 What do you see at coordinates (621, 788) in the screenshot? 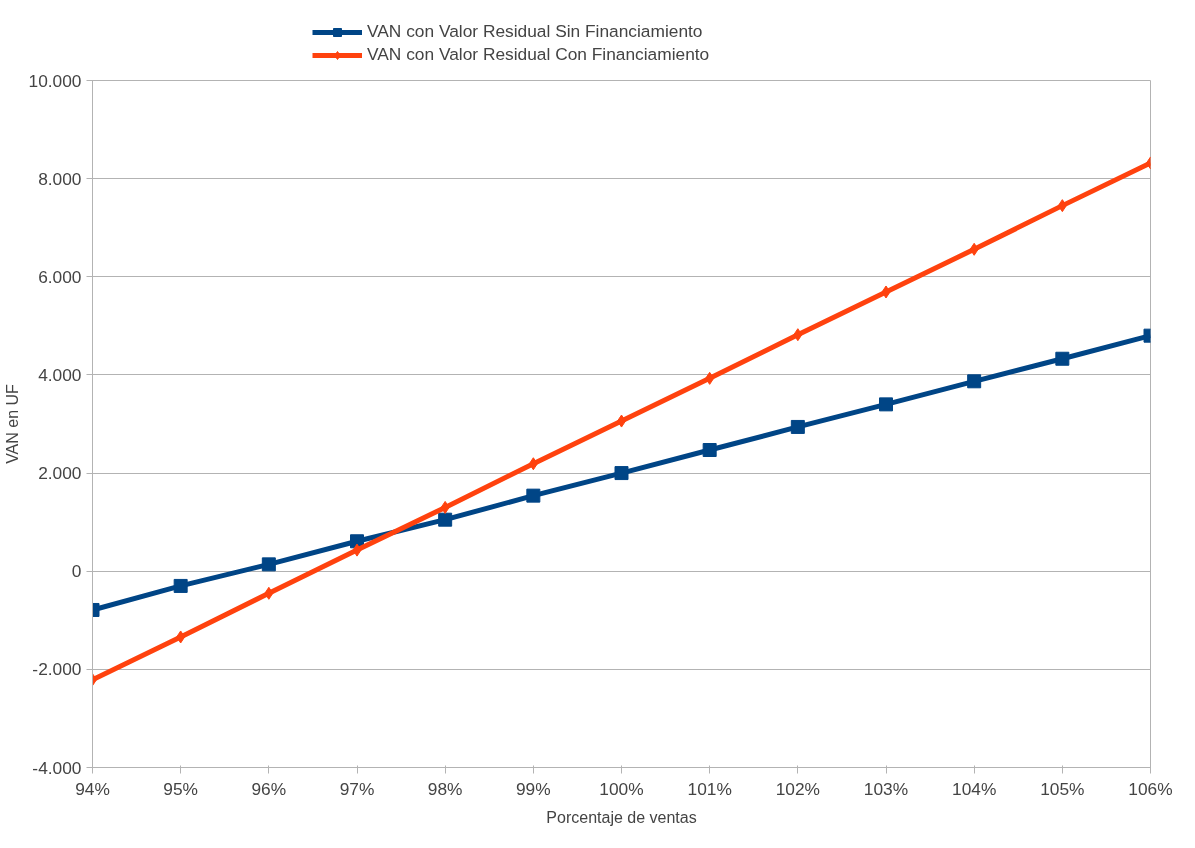
I see `x-tick-label: 100%` at bounding box center [621, 788].